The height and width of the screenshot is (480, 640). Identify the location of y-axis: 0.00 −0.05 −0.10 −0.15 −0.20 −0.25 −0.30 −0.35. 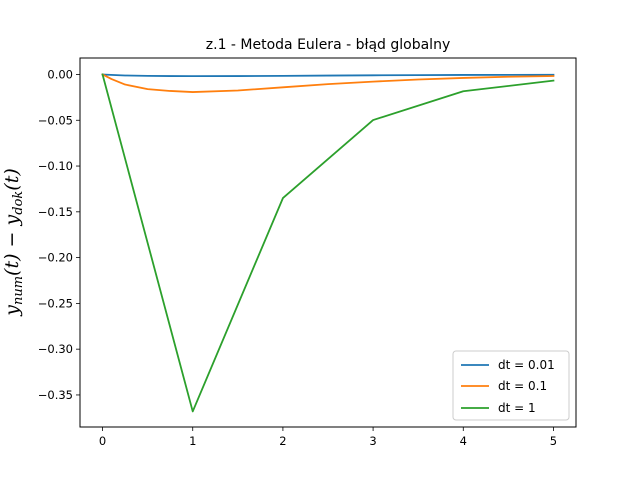
(59, 234).